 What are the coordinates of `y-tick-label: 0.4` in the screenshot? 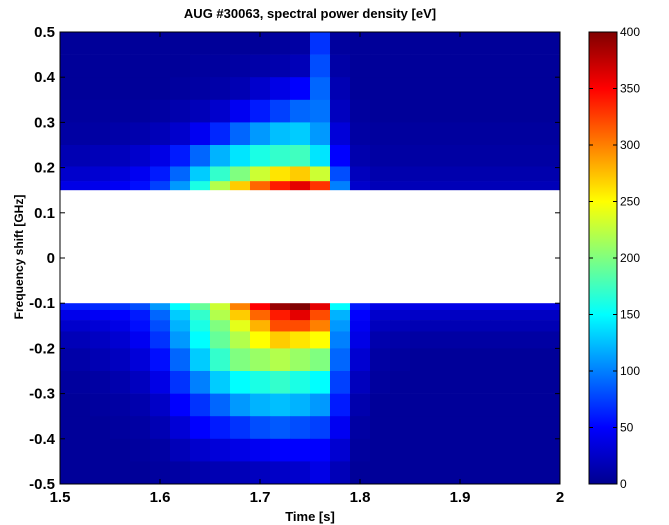 It's located at (45, 77).